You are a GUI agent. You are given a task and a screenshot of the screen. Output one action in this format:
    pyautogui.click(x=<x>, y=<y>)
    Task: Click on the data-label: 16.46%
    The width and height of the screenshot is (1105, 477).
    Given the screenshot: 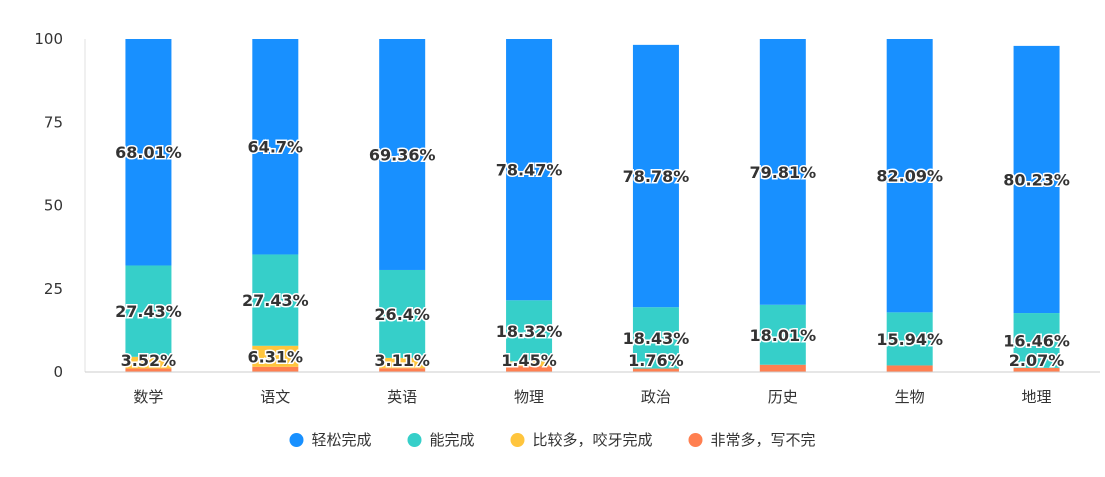 What is the action you would take?
    pyautogui.click(x=1036, y=340)
    